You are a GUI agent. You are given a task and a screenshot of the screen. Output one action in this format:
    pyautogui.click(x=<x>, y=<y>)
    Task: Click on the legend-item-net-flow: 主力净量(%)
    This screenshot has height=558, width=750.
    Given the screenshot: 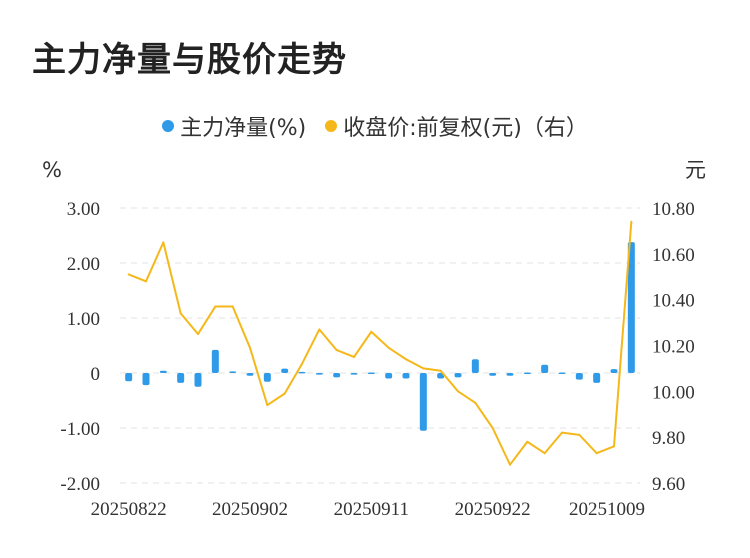 What is the action you would take?
    pyautogui.click(x=234, y=126)
    